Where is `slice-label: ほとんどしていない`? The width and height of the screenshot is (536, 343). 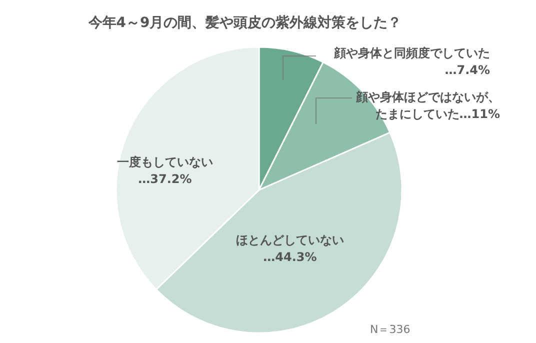
slice-label: ほとんどしていない is located at coordinates (290, 240).